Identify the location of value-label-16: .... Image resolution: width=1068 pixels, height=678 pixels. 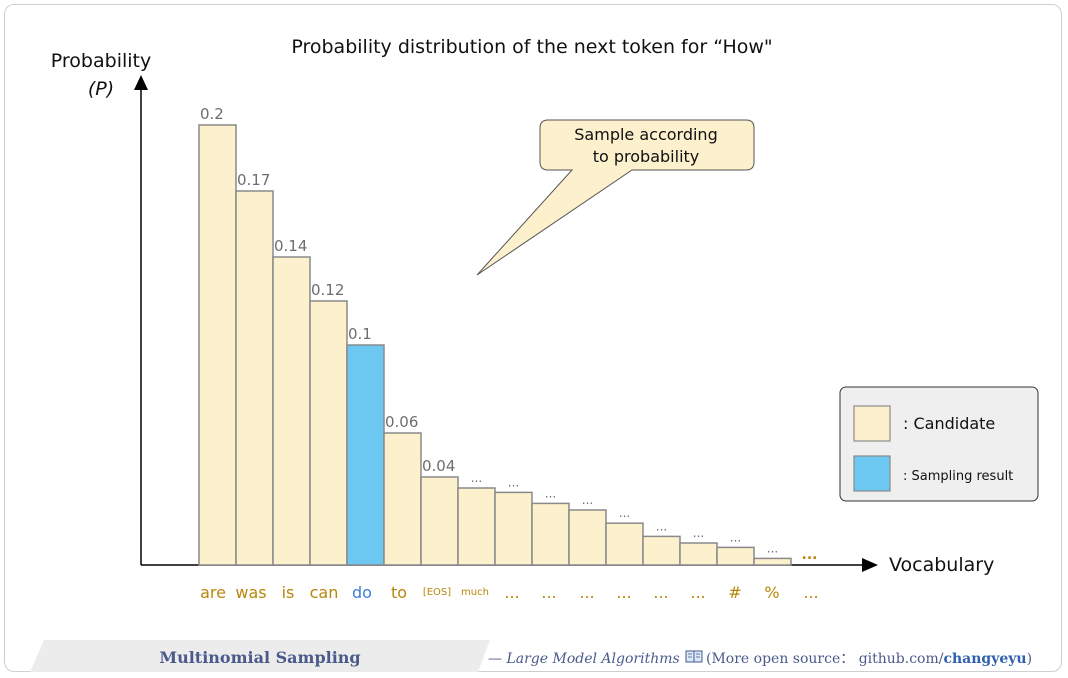
(810, 555).